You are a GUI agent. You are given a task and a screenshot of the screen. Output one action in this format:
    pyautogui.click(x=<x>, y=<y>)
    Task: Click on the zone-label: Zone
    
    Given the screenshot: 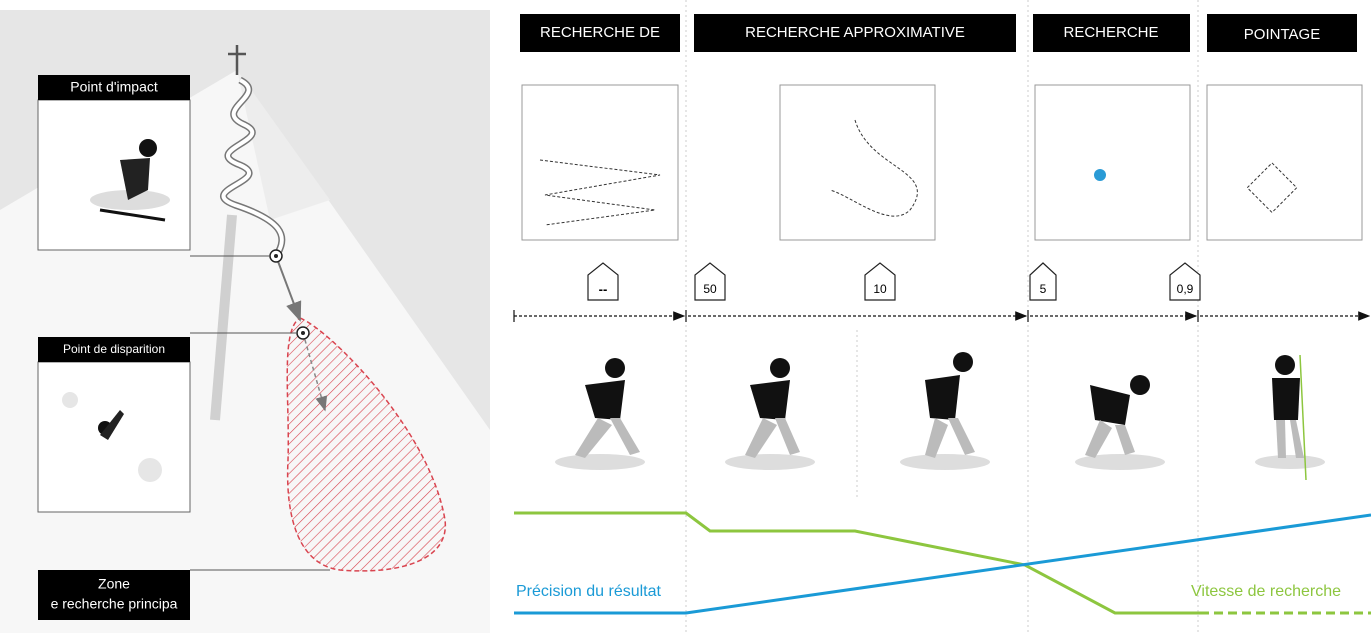 What is the action you would take?
    pyautogui.click(x=114, y=584)
    